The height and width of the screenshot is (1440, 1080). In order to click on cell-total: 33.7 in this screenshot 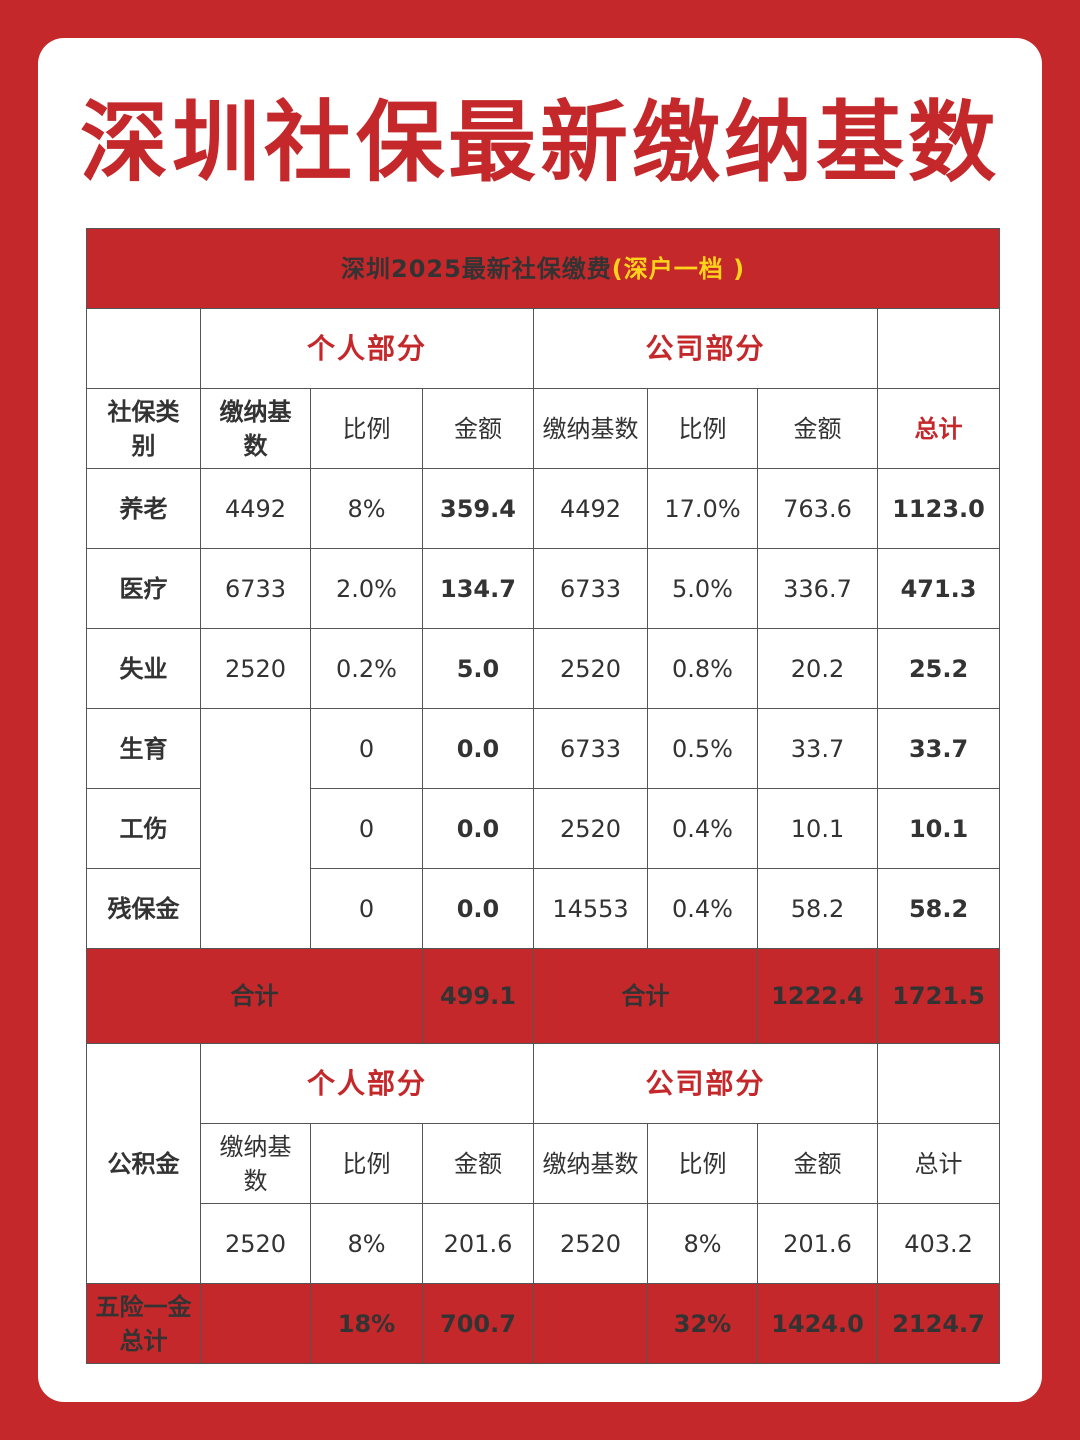, I will do `click(938, 748)`.